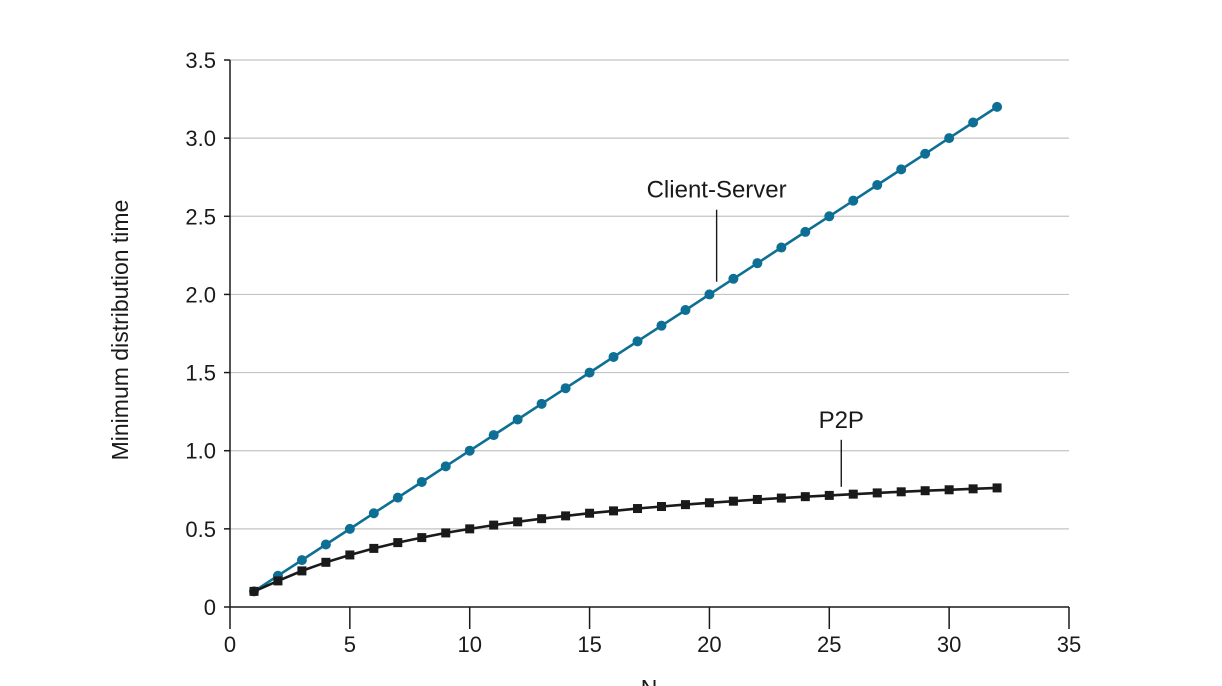  I want to click on y-tick-label: 1.0, so click(200, 451).